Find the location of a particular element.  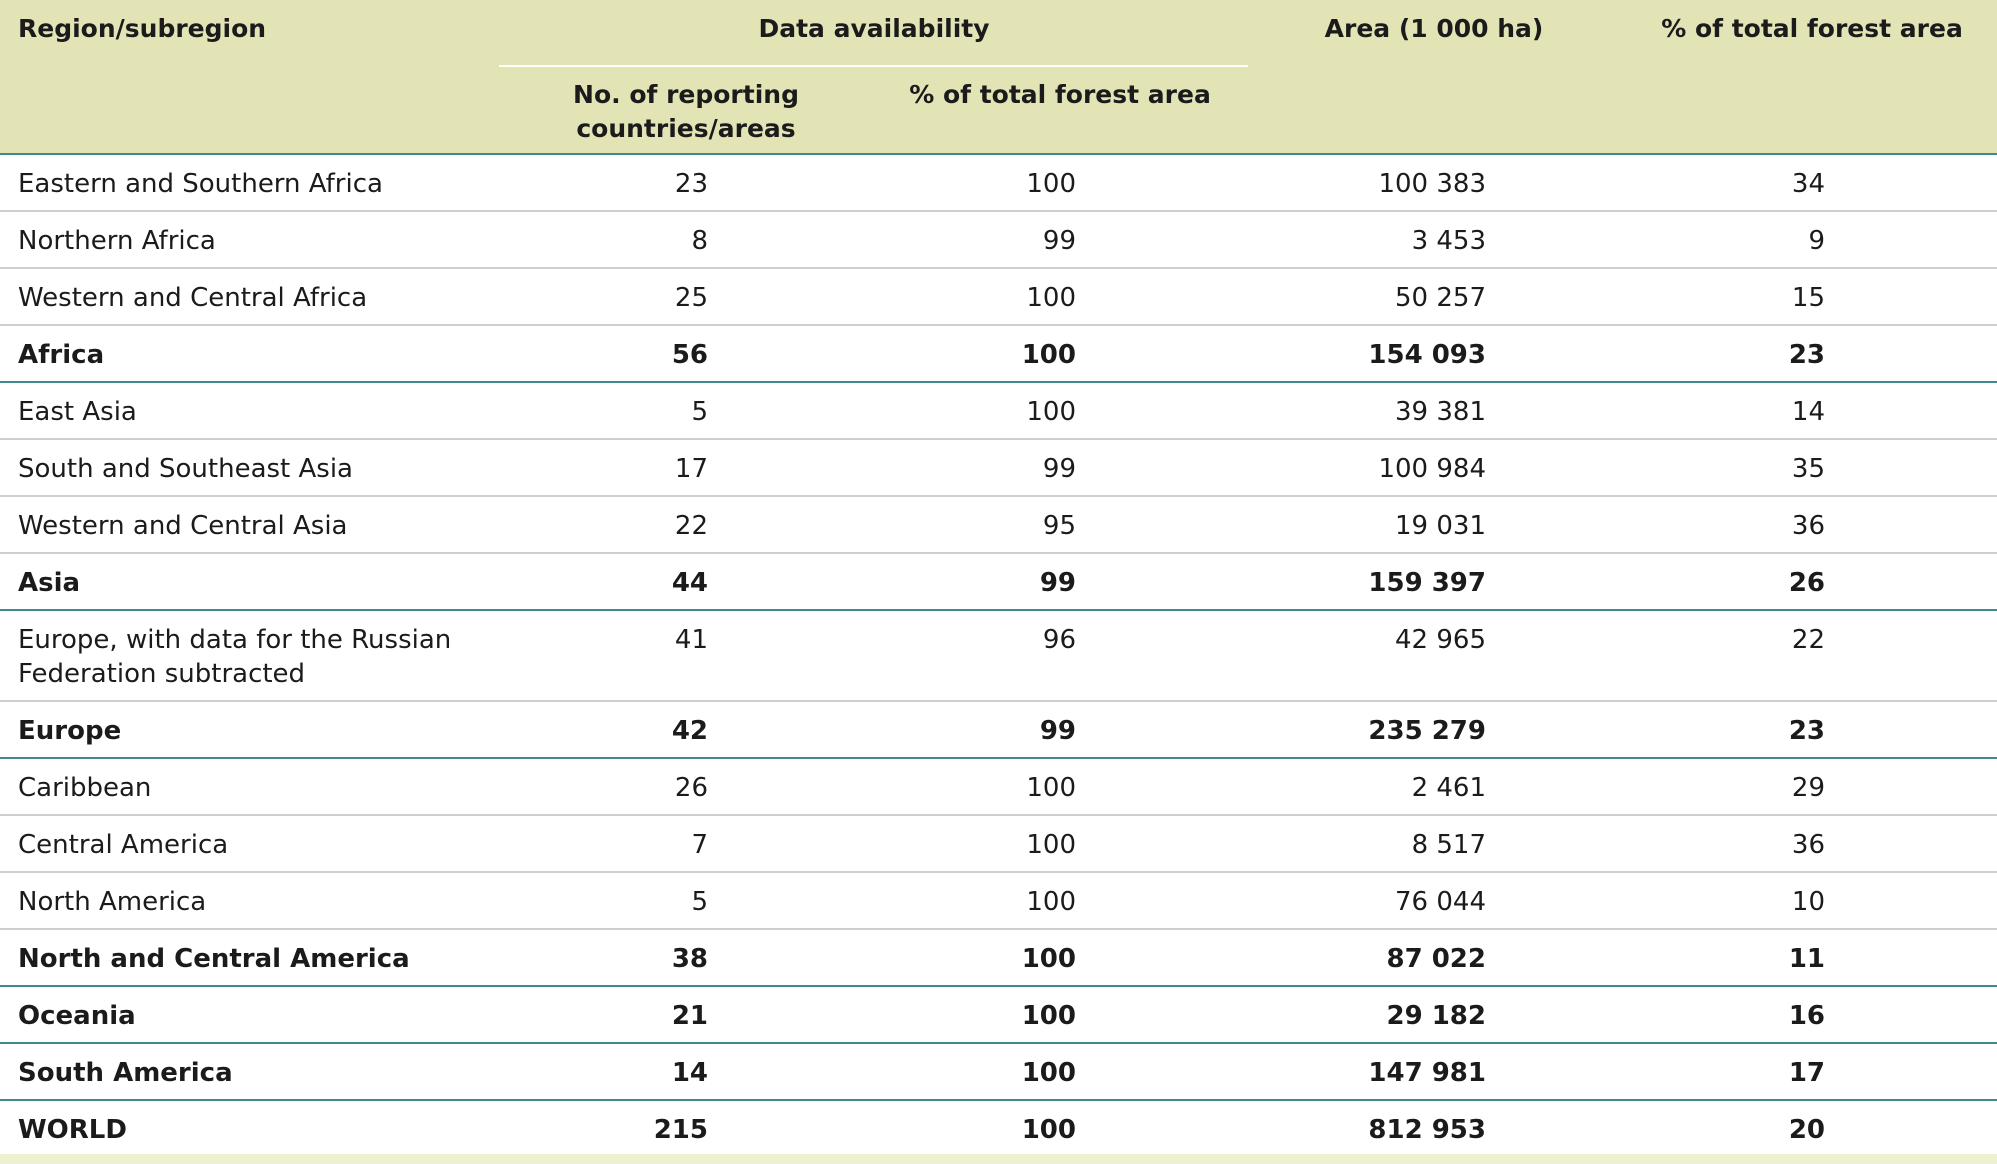

header-cell: Area (1 000 ha) is located at coordinates (1434, 28).